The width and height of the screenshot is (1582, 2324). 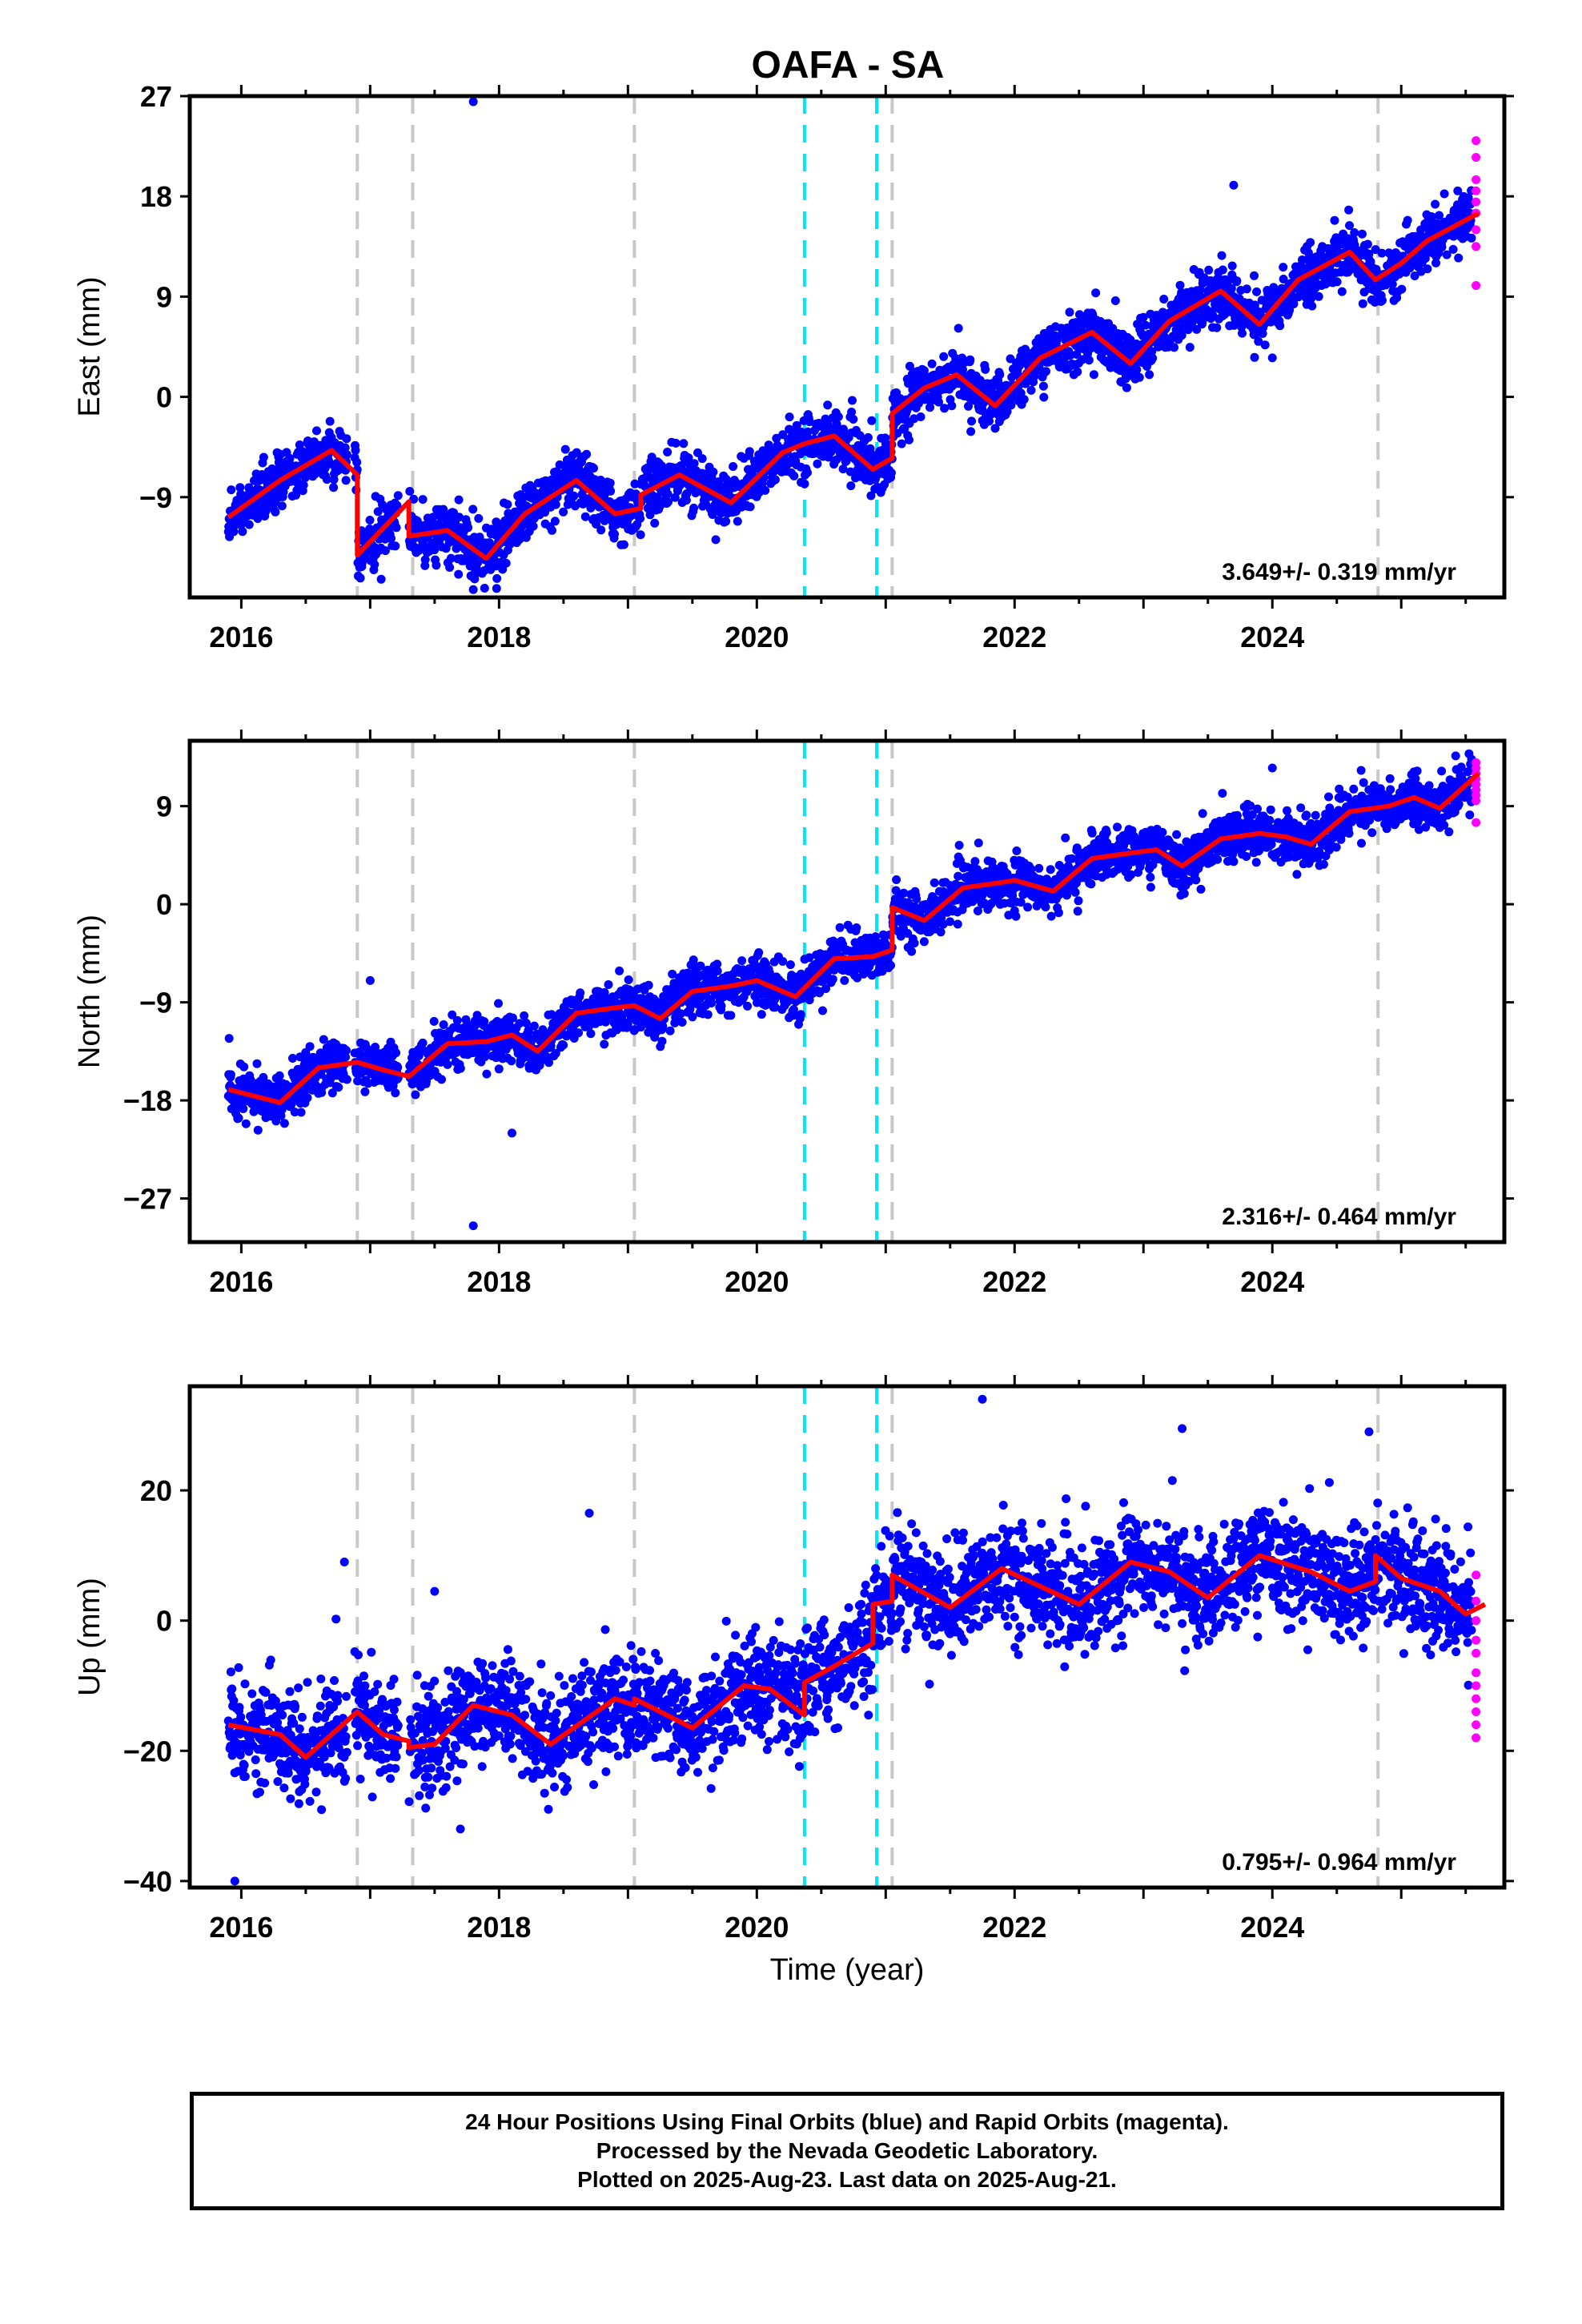 I want to click on y-tick-label: 0, so click(x=164, y=397).